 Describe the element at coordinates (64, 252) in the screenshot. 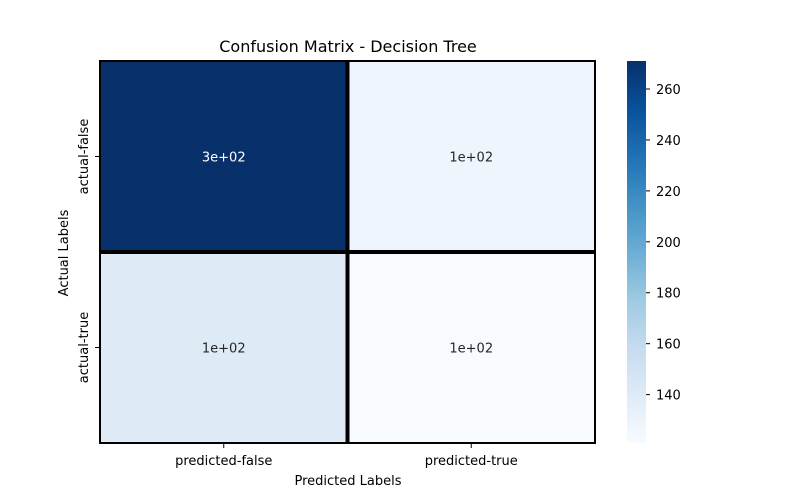

I see `y-axis-label: Actual Labels` at that location.